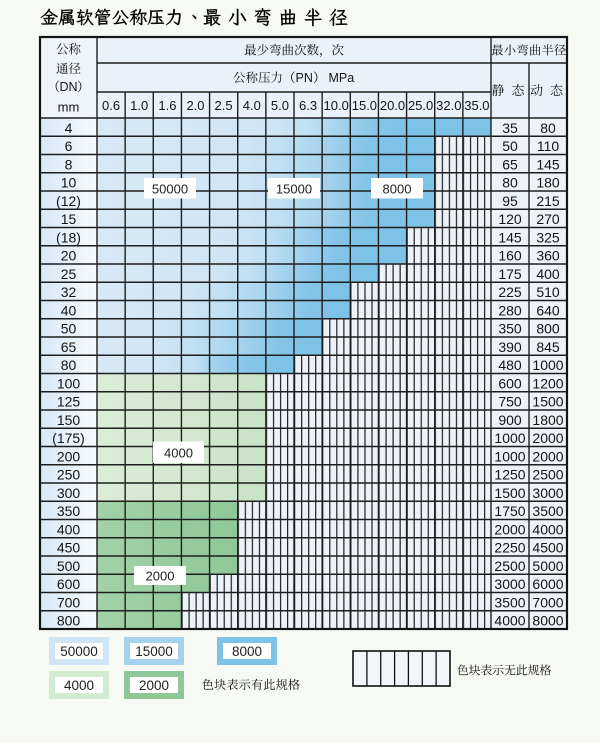  I want to click on svg-text: 35, so click(510, 128).